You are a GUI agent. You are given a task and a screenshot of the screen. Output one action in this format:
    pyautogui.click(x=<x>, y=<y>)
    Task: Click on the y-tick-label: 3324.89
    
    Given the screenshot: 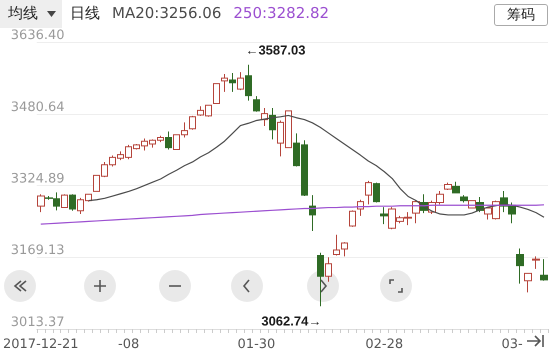 What is the action you would take?
    pyautogui.click(x=37, y=179)
    